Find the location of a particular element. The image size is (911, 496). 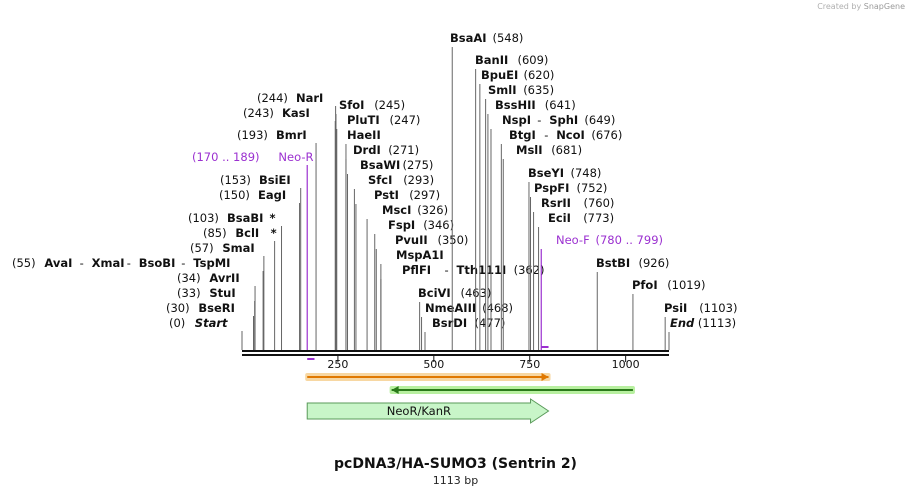

enzyme-position: (773) is located at coordinates (598, 218).